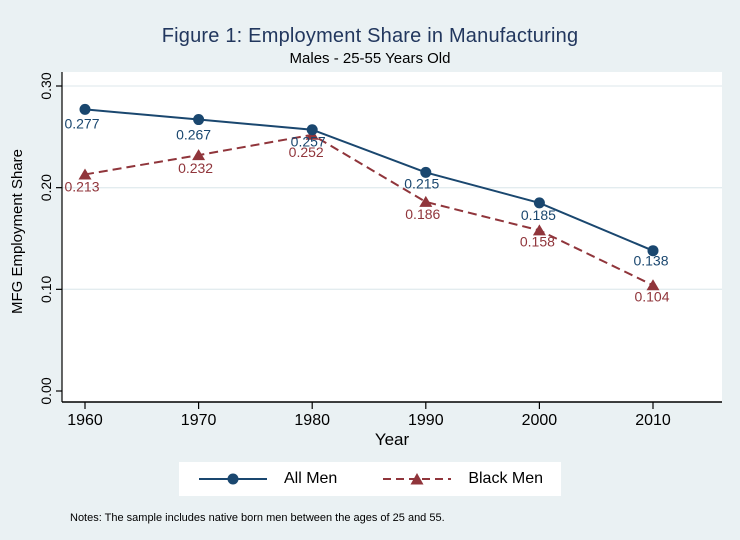 Image resolution: width=740 pixels, height=540 pixels. Describe the element at coordinates (370, 58) in the screenshot. I see `figure-subtitle: Males - 25-55 Years Old` at that location.